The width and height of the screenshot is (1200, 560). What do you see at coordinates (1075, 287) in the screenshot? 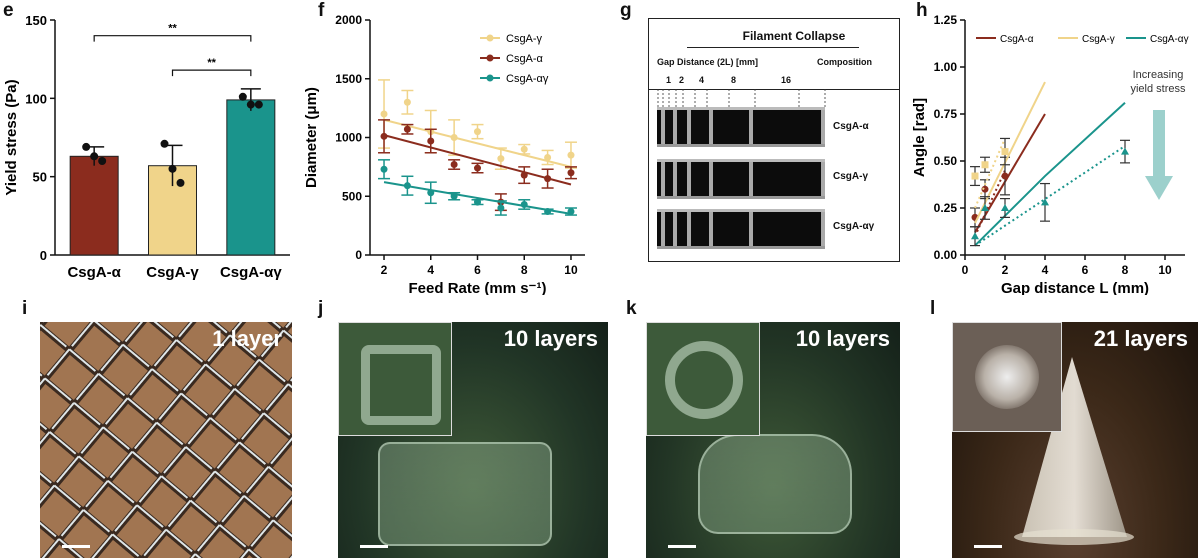
I see `x-axis-title: Gap distance L (mm)` at bounding box center [1075, 287].